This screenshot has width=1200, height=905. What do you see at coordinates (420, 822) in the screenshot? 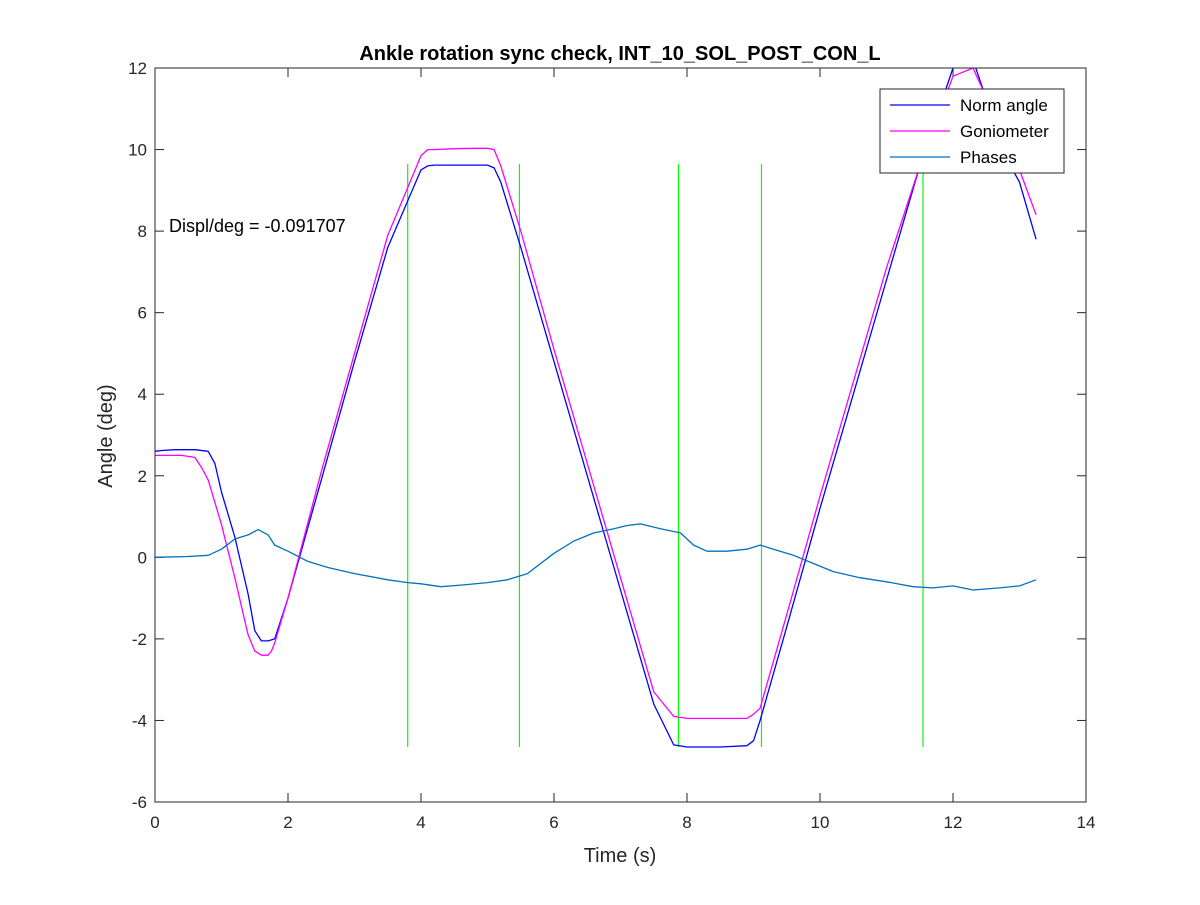
I see `x-tick-label: 4` at bounding box center [420, 822].